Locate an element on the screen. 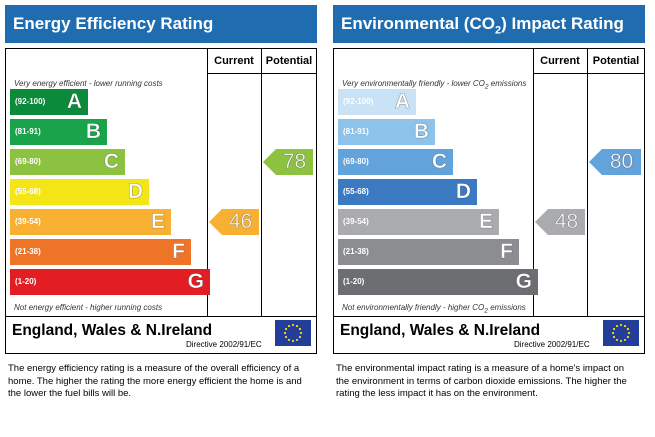 Image resolution: width=655 pixels, height=437 pixels. energy-band-f: (21-38) F is located at coordinates (100, 252).